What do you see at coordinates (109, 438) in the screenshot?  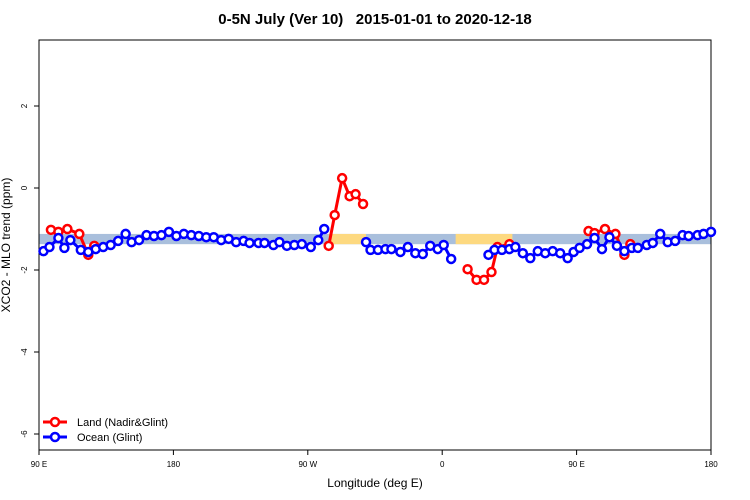 I see `legend-label: Ocean (Glint)` at bounding box center [109, 438].